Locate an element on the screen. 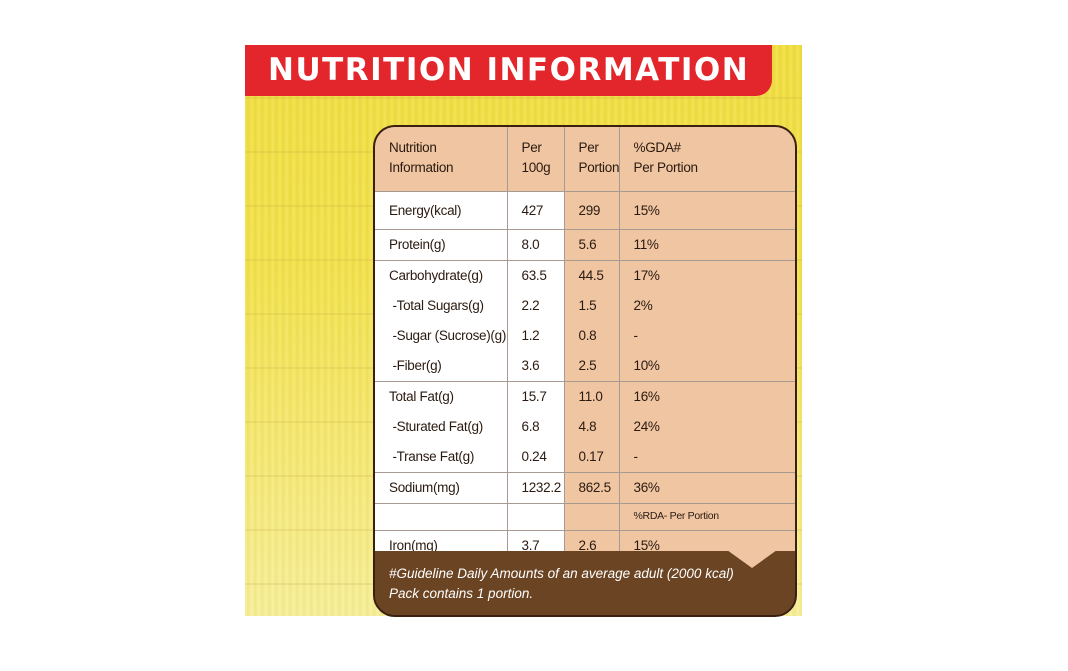 Image resolution: width=1068 pixels, height=671 pixels. table-row: Sodium(mg) 1232.2 862.5 36% is located at coordinates (585, 487).